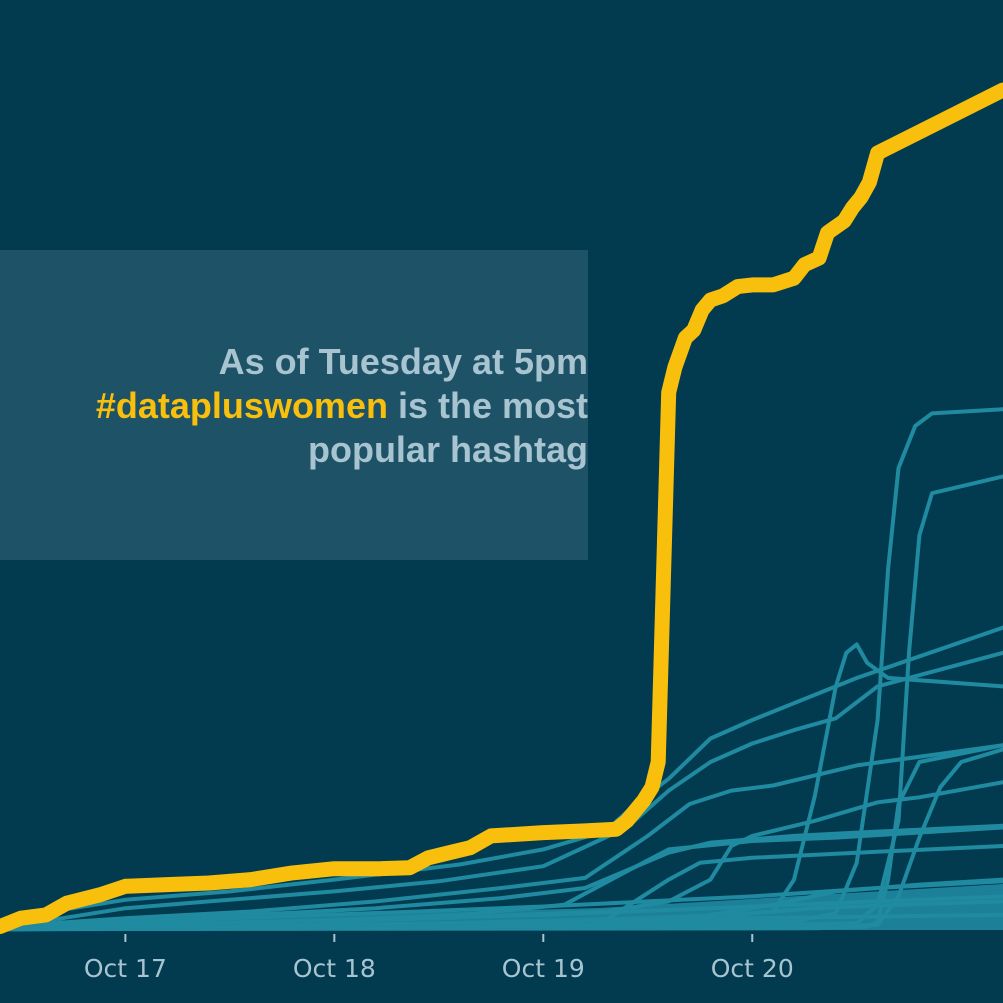 This screenshot has width=1003, height=1003. What do you see at coordinates (447, 449) in the screenshot?
I see `annotation-line-3: popular hashtag` at bounding box center [447, 449].